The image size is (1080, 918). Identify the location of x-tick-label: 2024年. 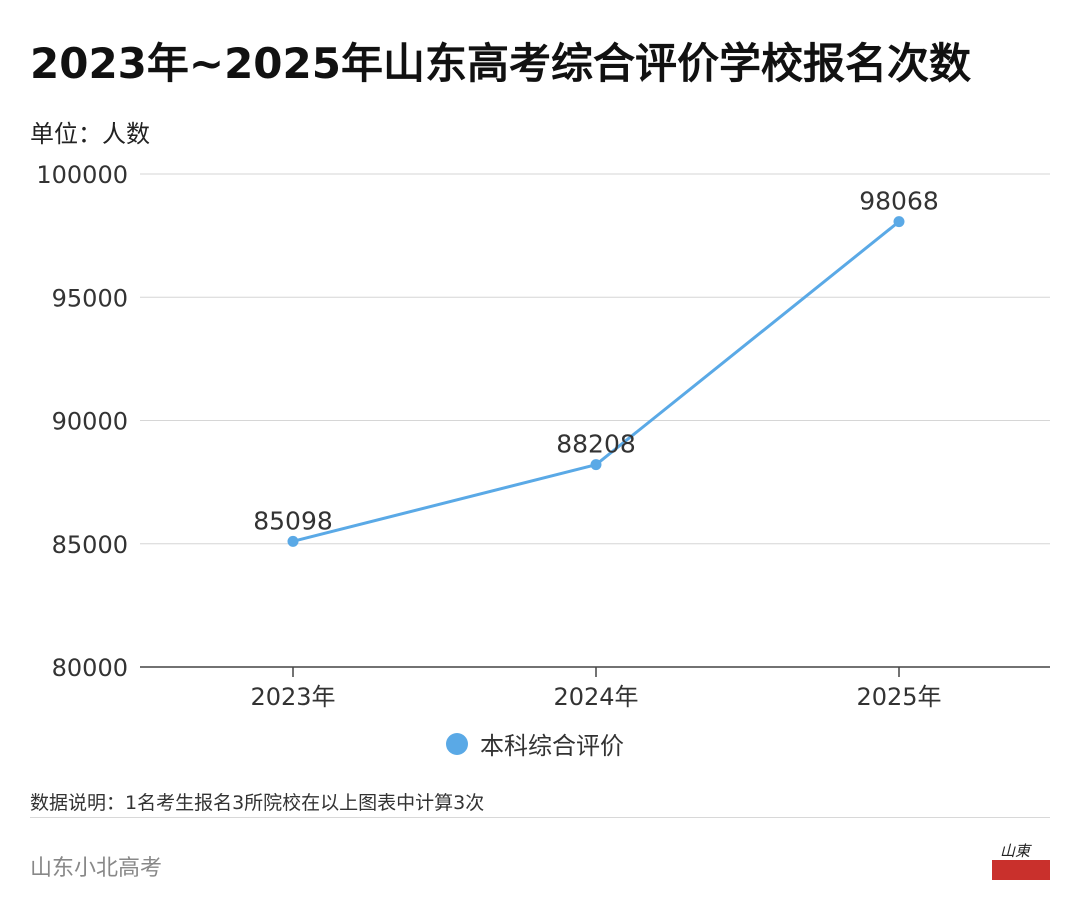
(595, 697).